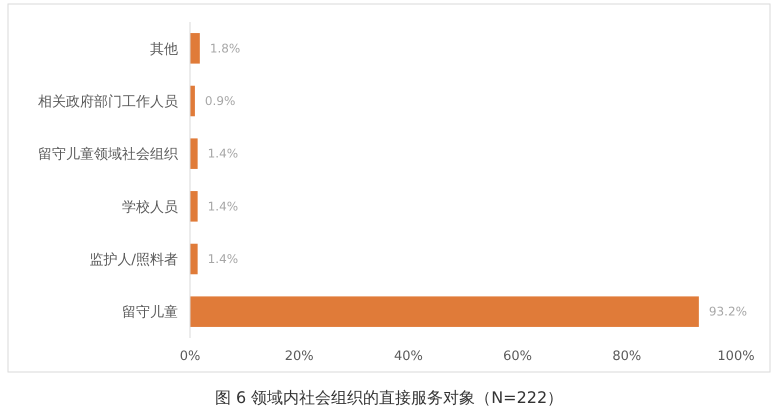 This screenshot has height=417, width=778. What do you see at coordinates (408, 356) in the screenshot?
I see `x-tick-label: 40%` at bounding box center [408, 356].